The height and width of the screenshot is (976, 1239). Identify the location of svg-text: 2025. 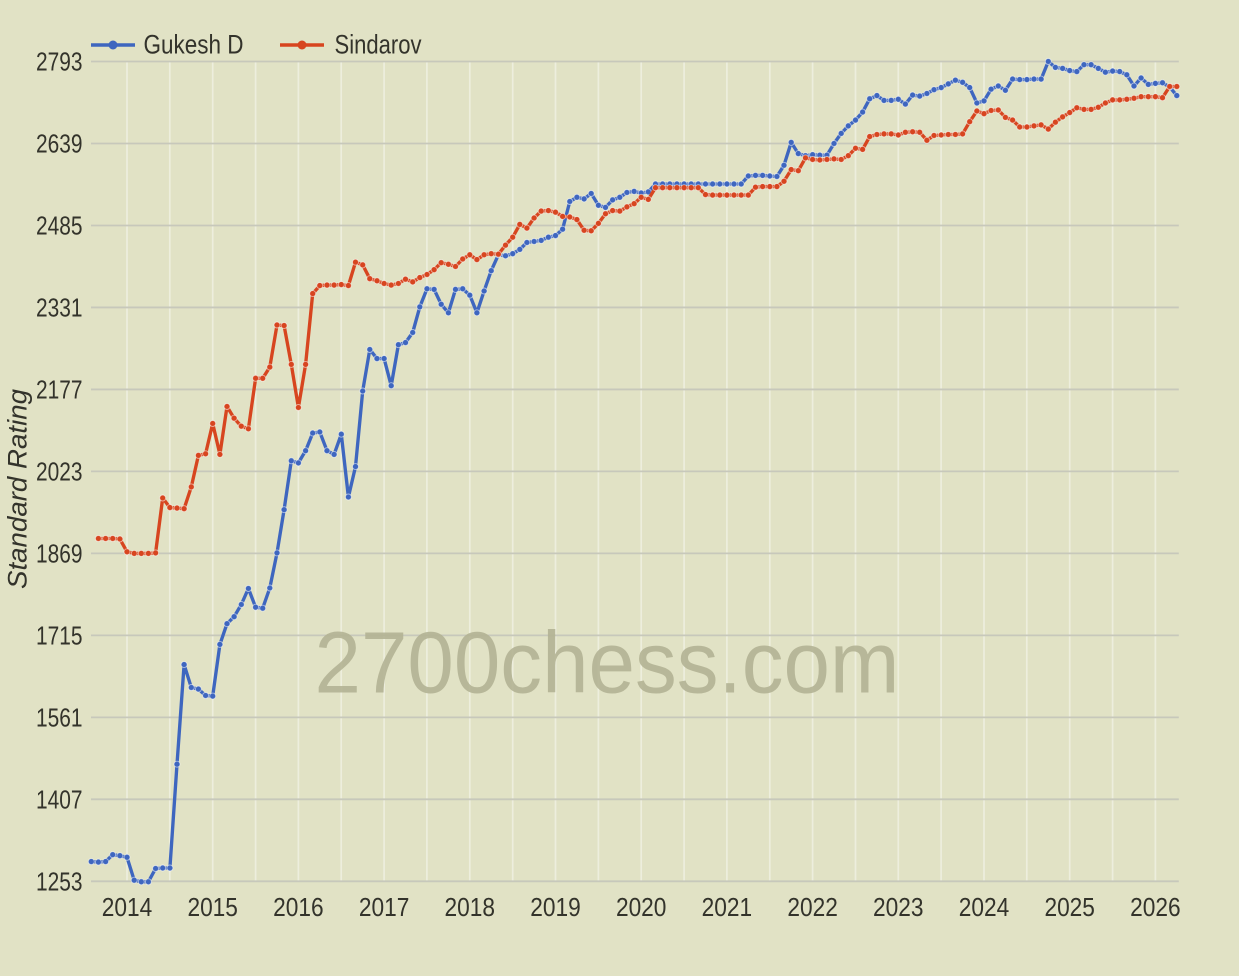
(1069, 907).